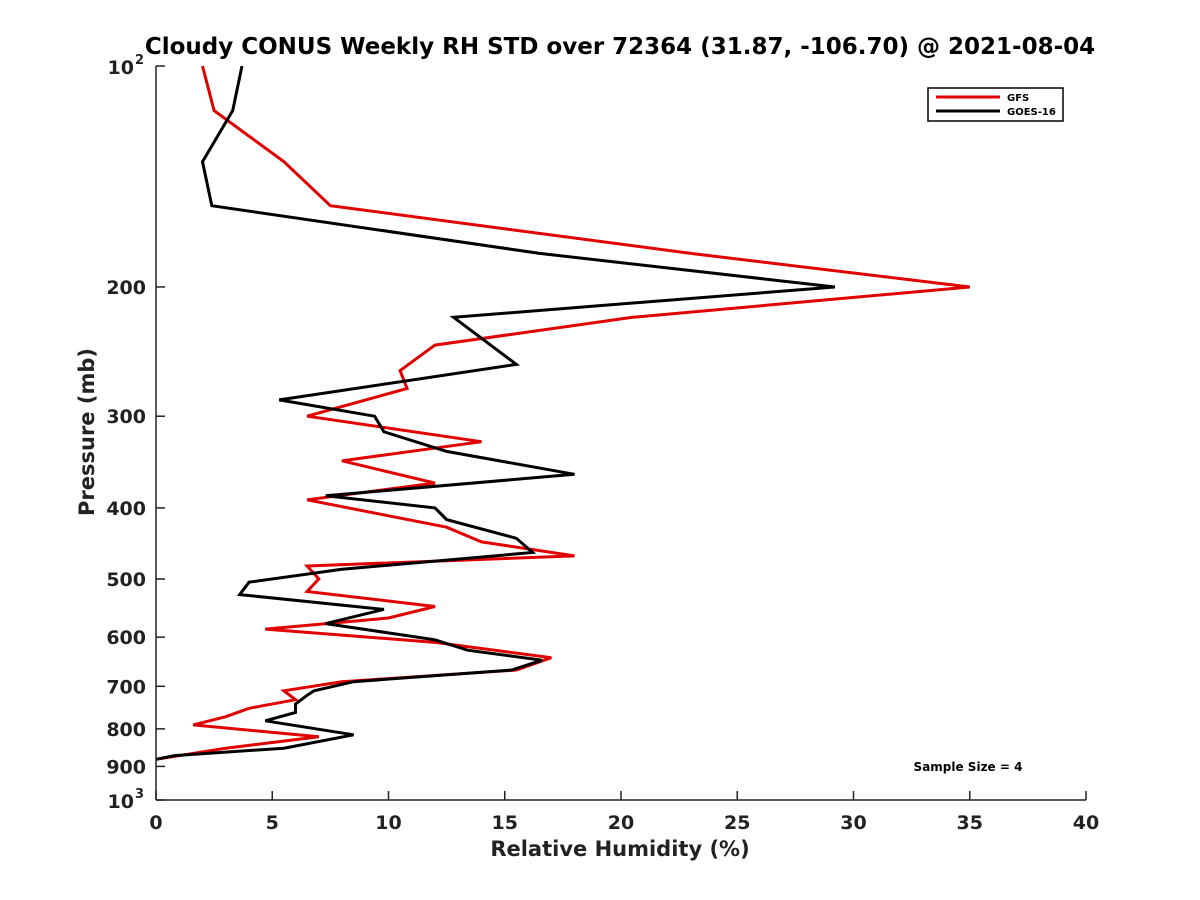 Image resolution: width=1200 pixels, height=900 pixels. I want to click on y-tick-label: 400, so click(126, 509).